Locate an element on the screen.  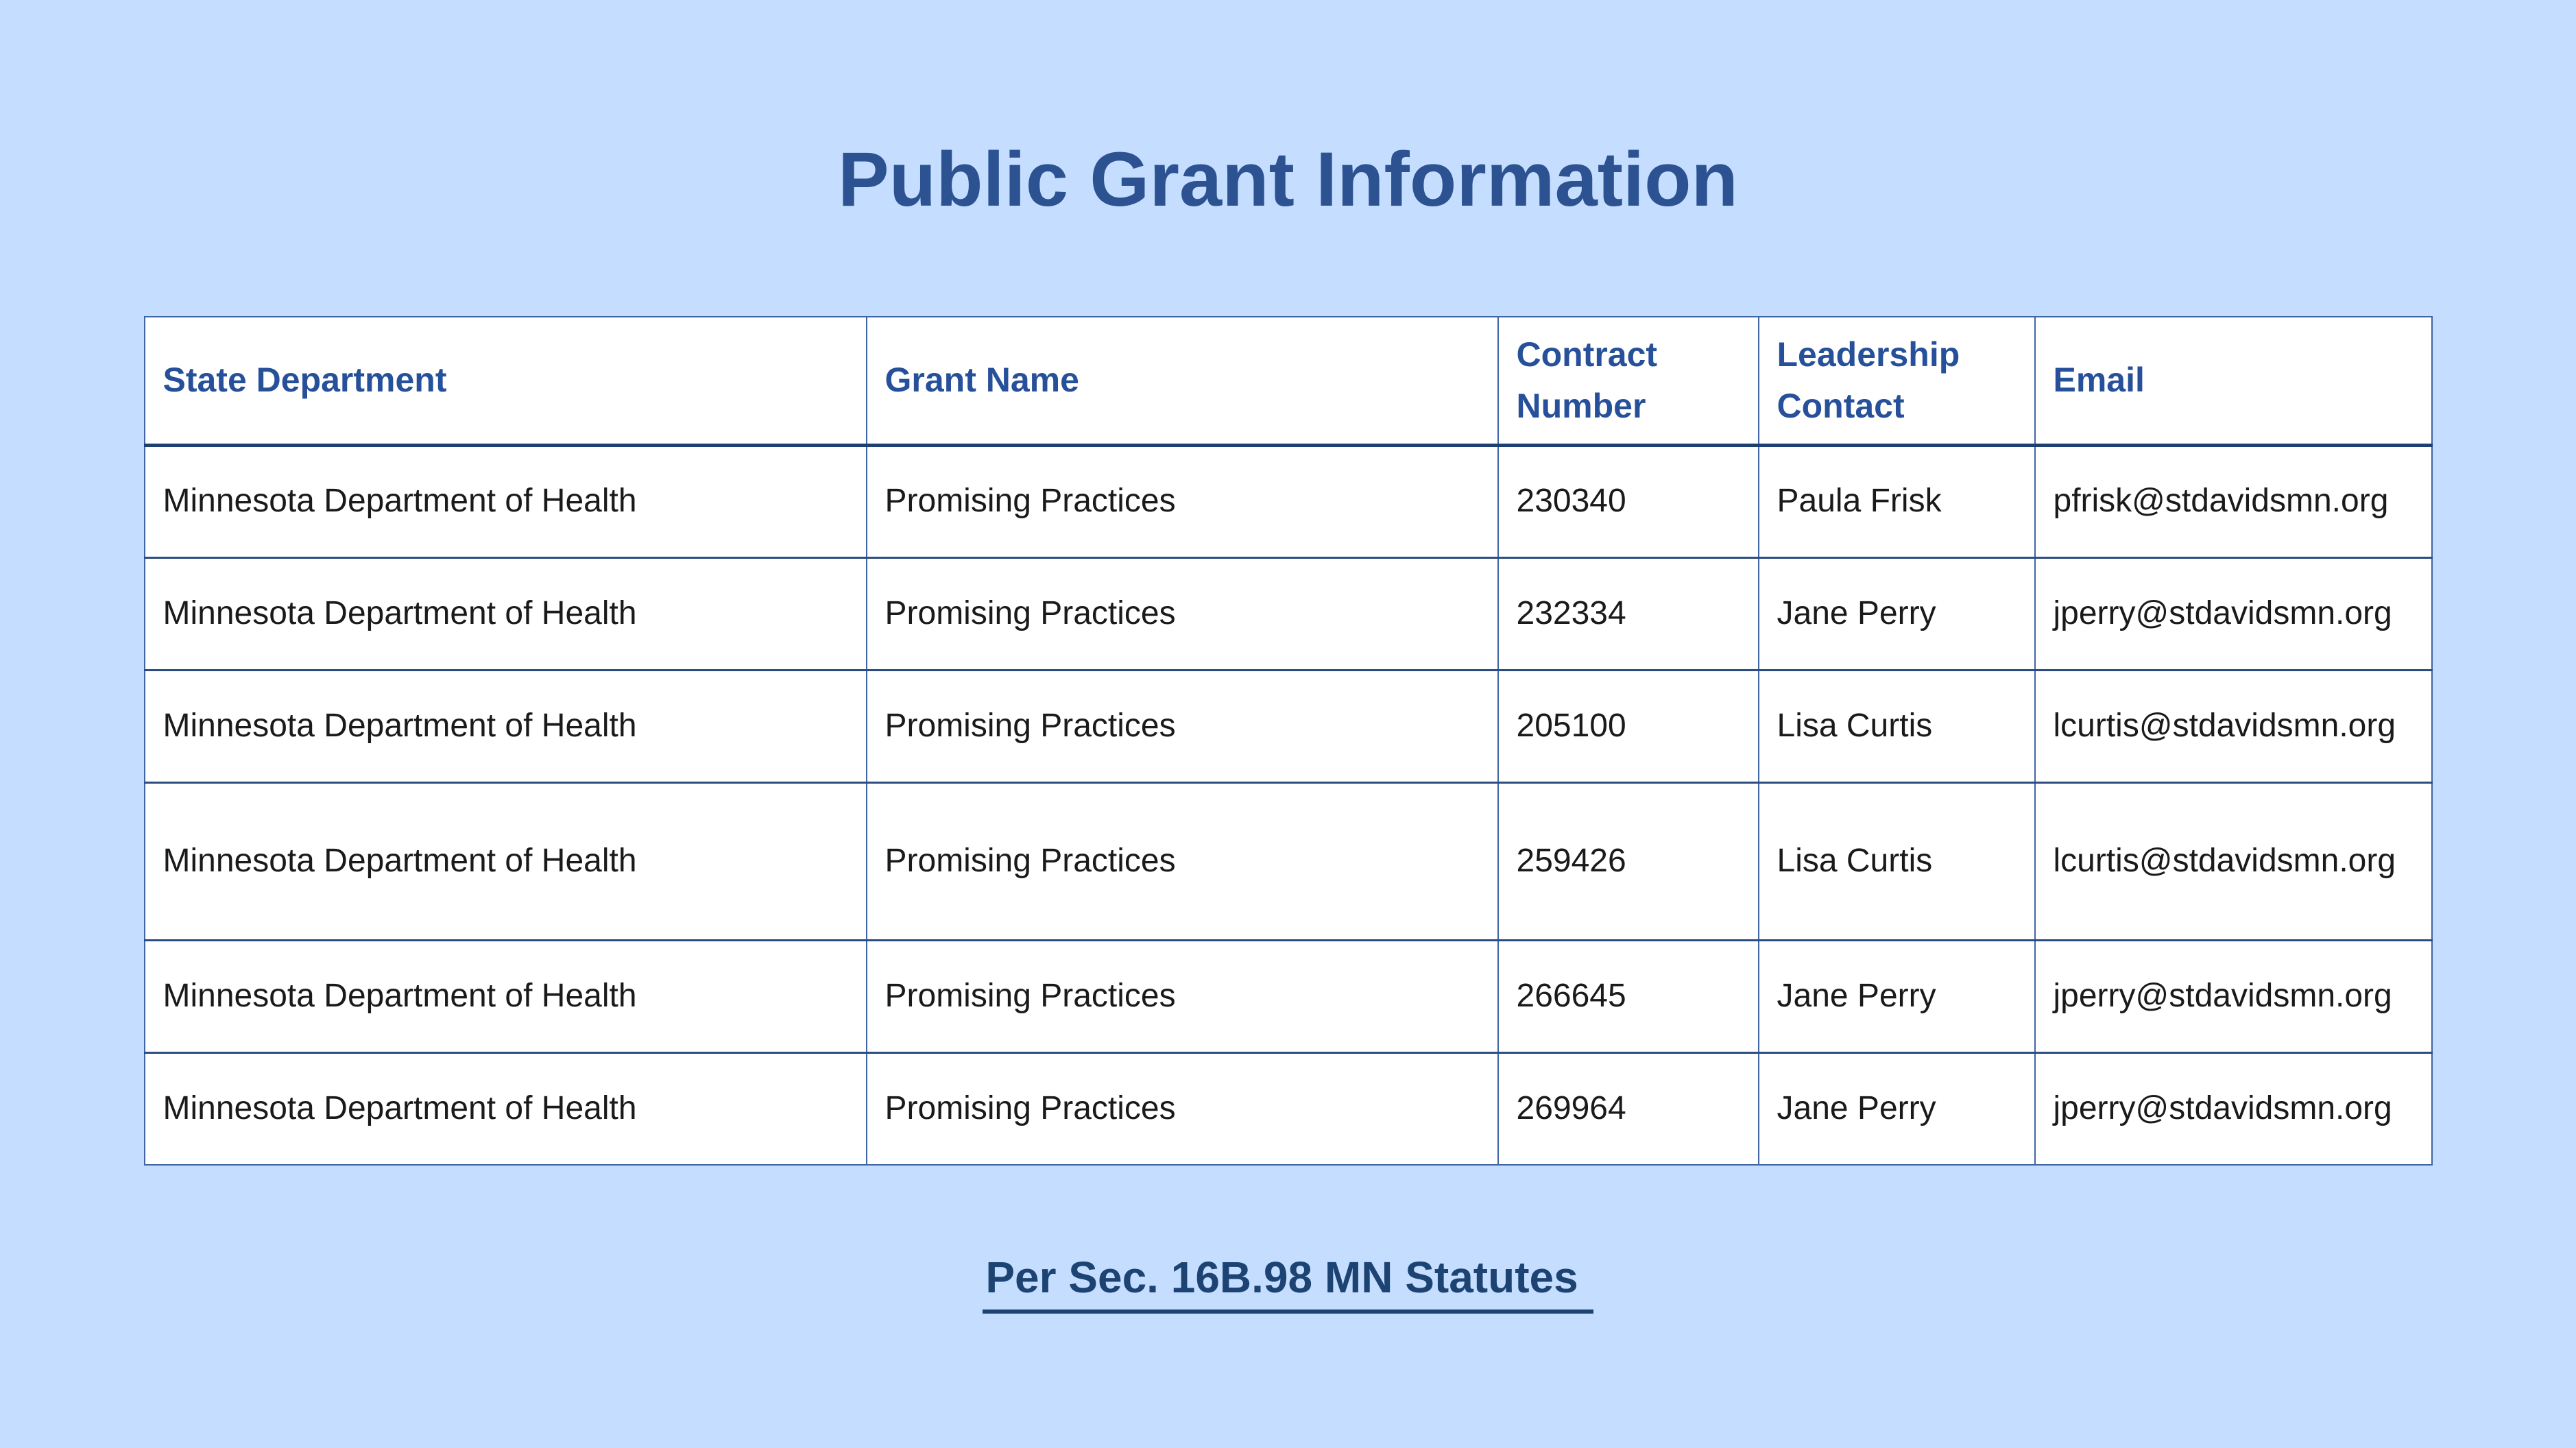
cell-contract-number: 259426 is located at coordinates (1628, 861).